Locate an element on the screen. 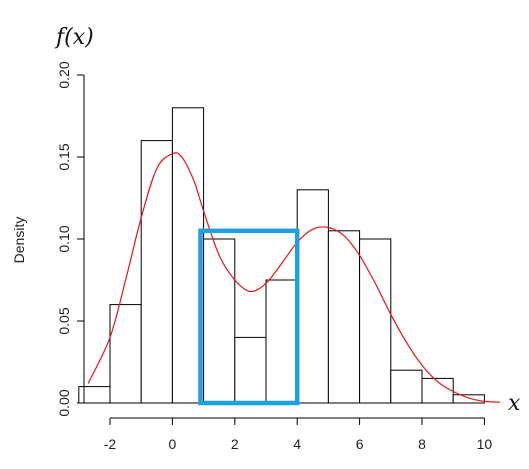 Image resolution: width=529 pixels, height=469 pixels. x-tick-label: -2 is located at coordinates (110, 444).